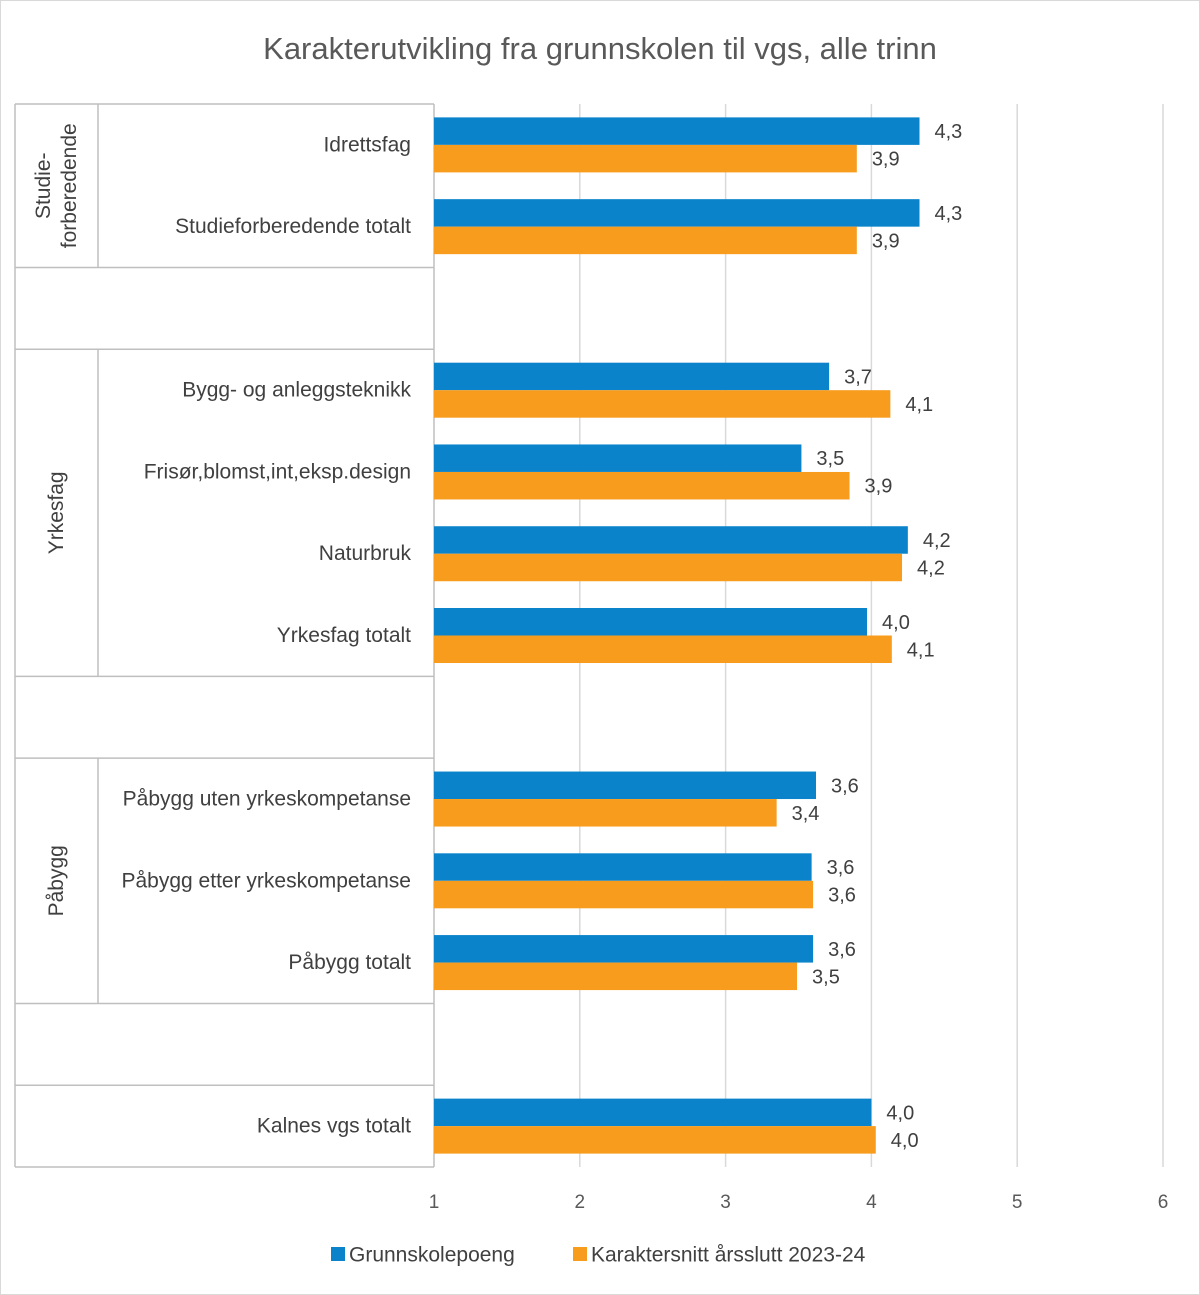 The width and height of the screenshot is (1200, 1295). I want to click on category-label: Påbygg totalt, so click(349, 962).